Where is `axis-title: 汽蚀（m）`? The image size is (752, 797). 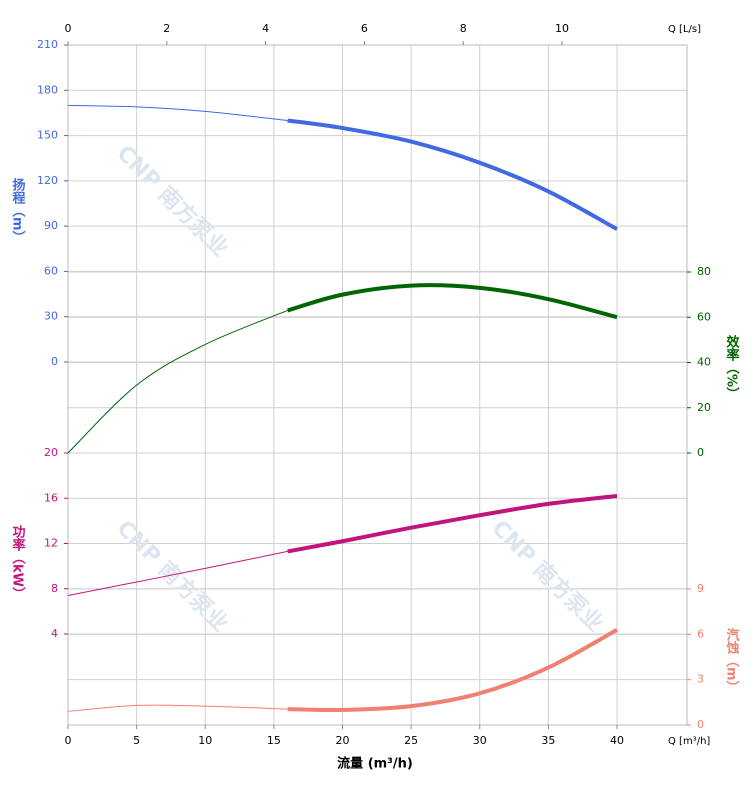 axis-title: 汽蚀（m） is located at coordinates (732, 660).